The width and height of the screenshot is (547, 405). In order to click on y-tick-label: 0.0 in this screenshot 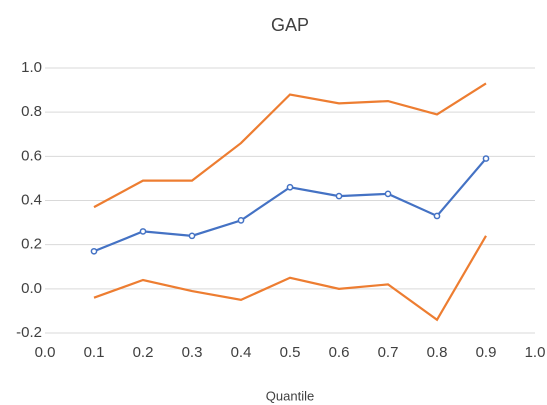, I will do `click(31, 288)`.